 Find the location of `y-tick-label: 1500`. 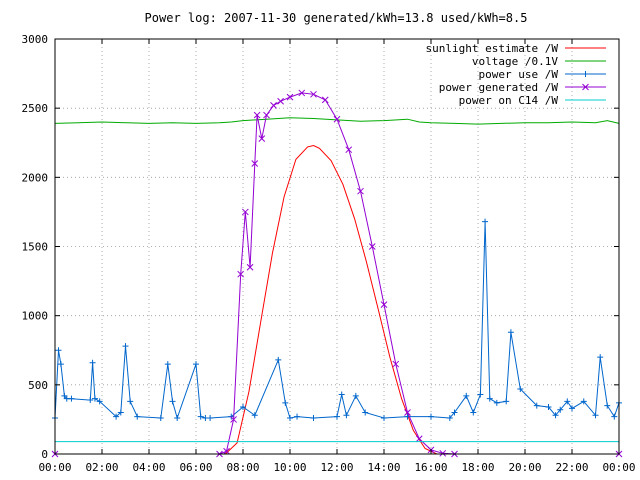

y-tick-label: 1500 is located at coordinates (35, 247).